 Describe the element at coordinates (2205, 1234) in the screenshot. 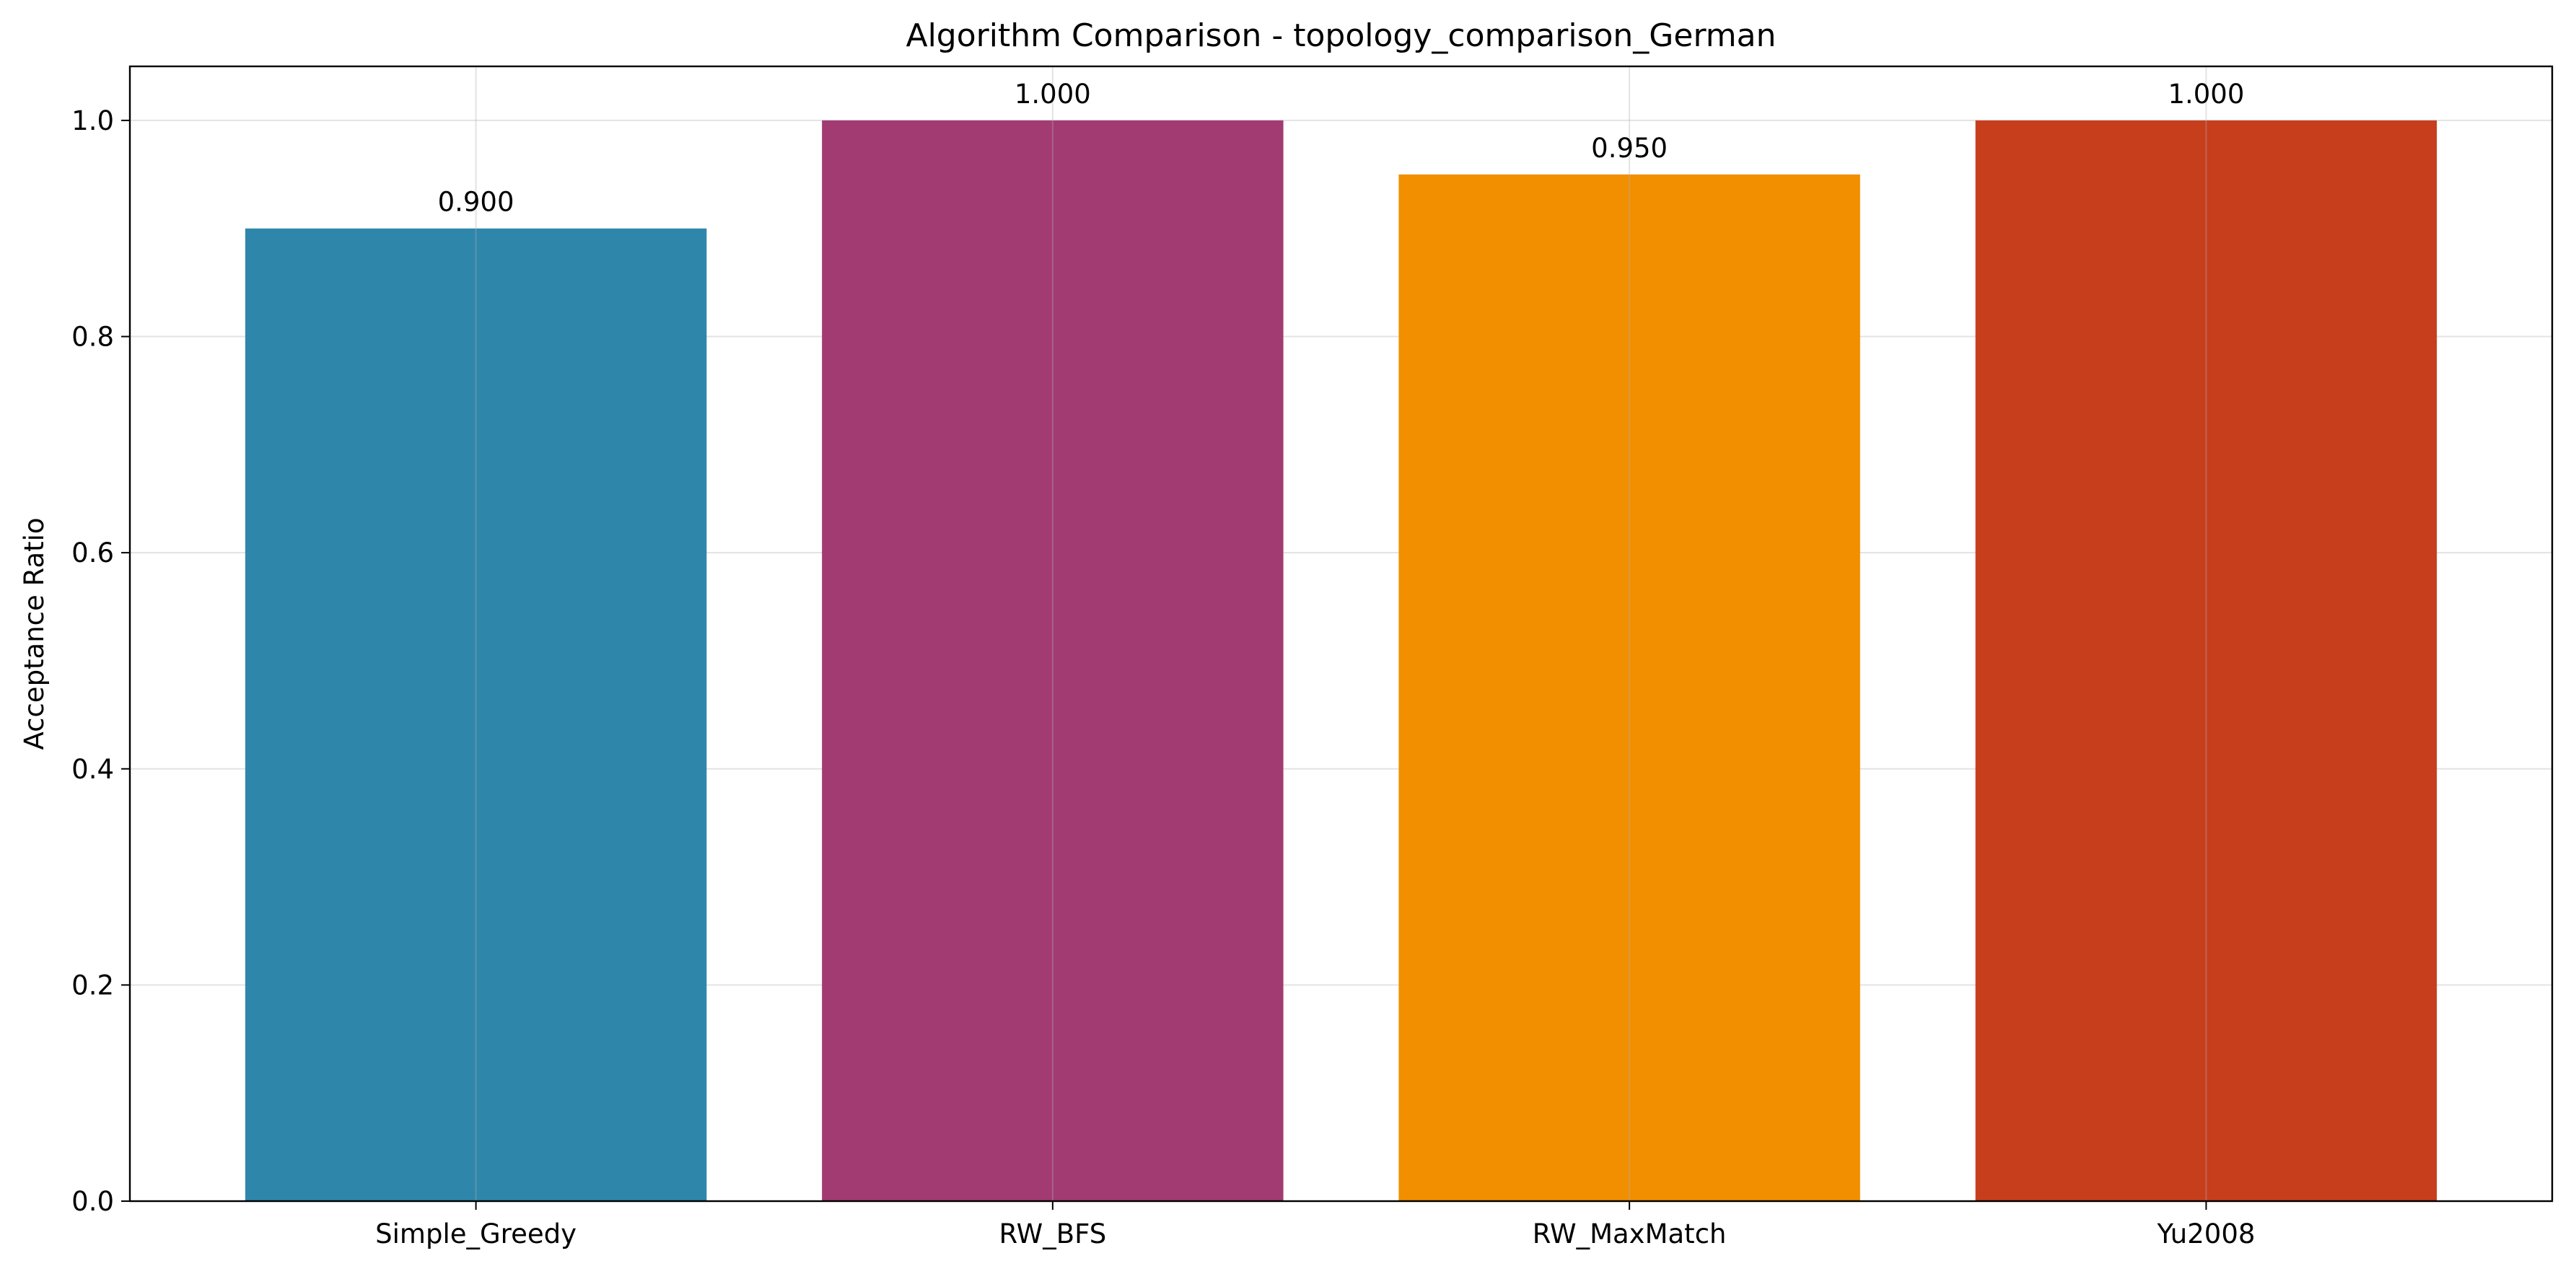

I see `x-tick-label: Yu2008` at that location.